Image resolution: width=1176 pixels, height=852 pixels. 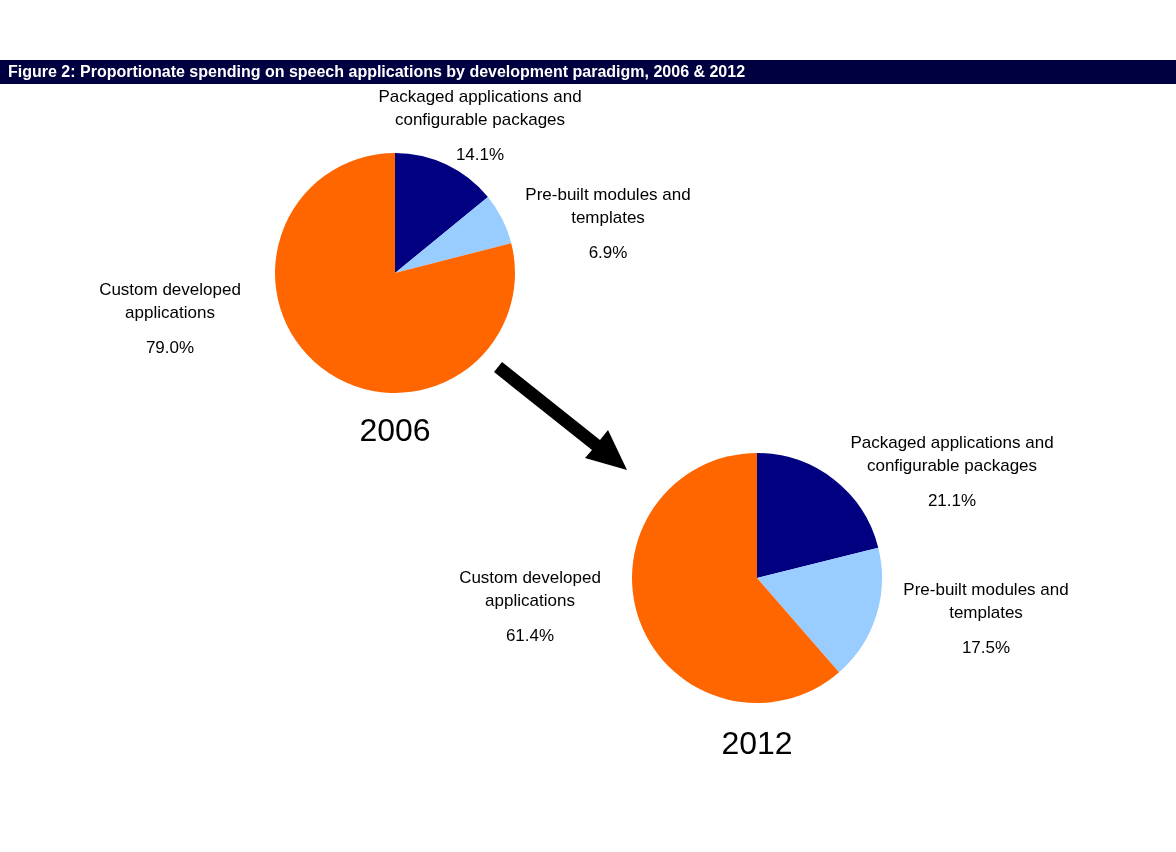 I want to click on data-label: 61.4%, so click(x=530, y=635).